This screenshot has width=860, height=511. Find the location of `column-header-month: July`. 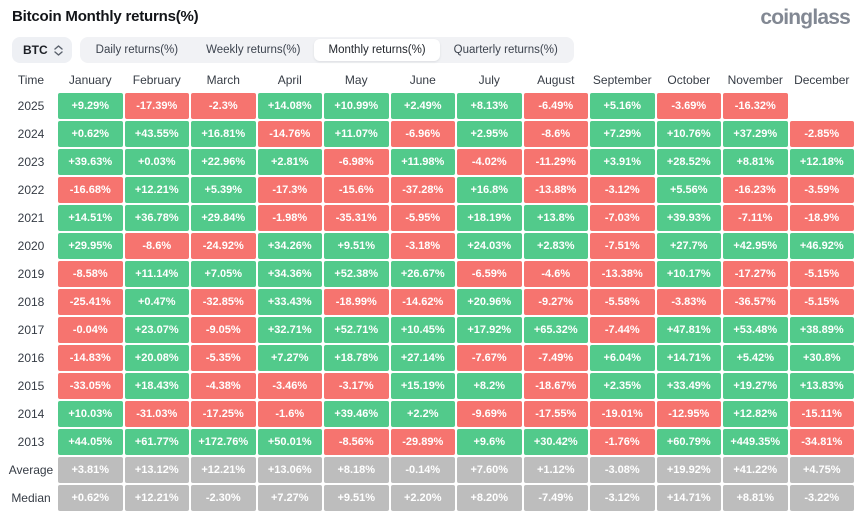

column-header-month: July is located at coordinates (489, 80).